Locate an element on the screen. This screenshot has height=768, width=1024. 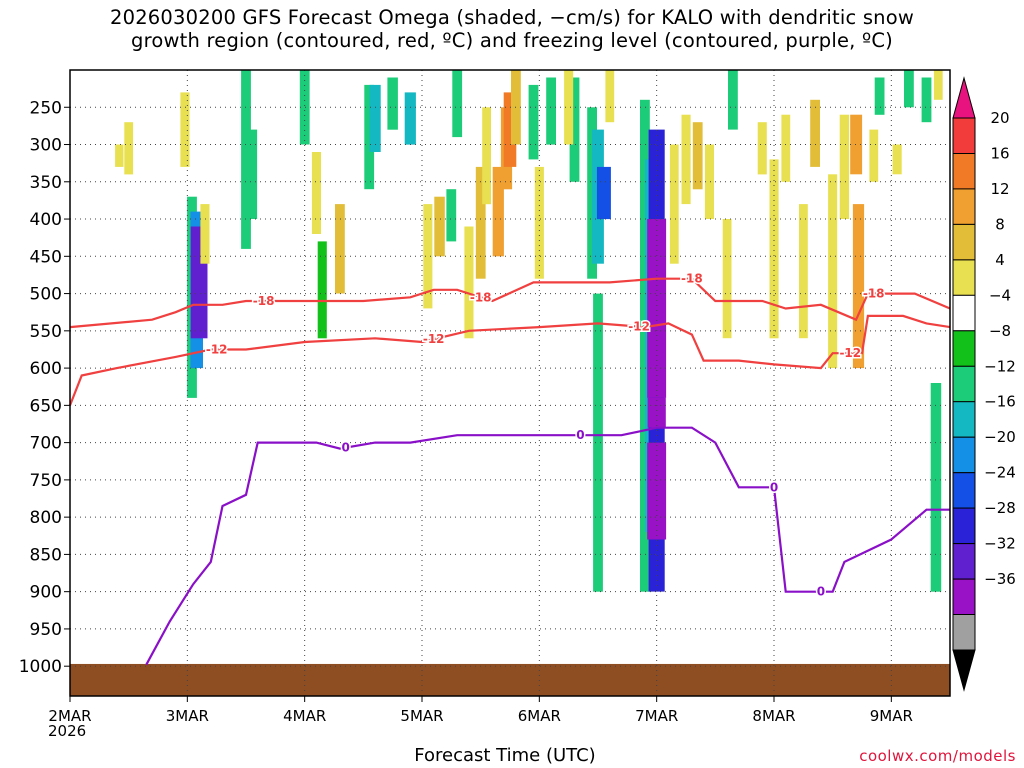
colorbar-label: 16 is located at coordinates (999, 154).